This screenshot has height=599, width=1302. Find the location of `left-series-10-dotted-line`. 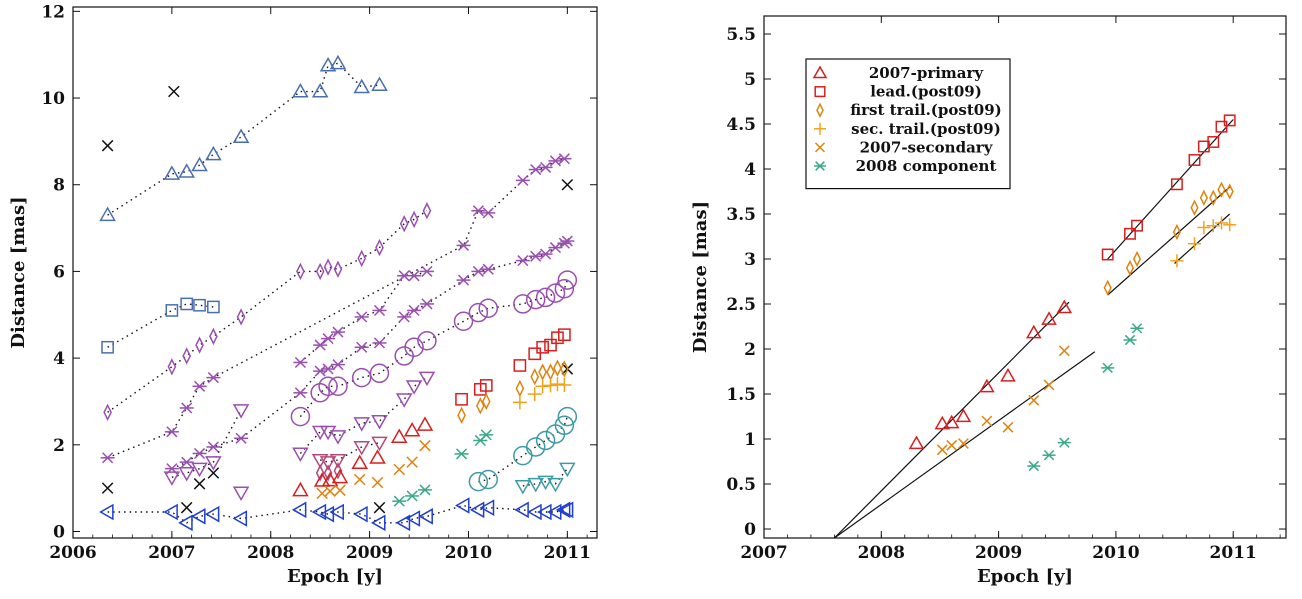

left-series-10-dotted-line is located at coordinates (349, 452).